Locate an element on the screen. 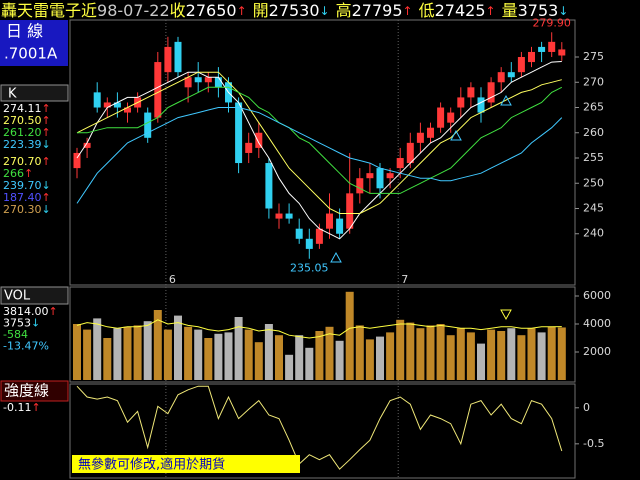 This screenshot has width=640, height=480. side-value: 270.30↓ is located at coordinates (27, 209).